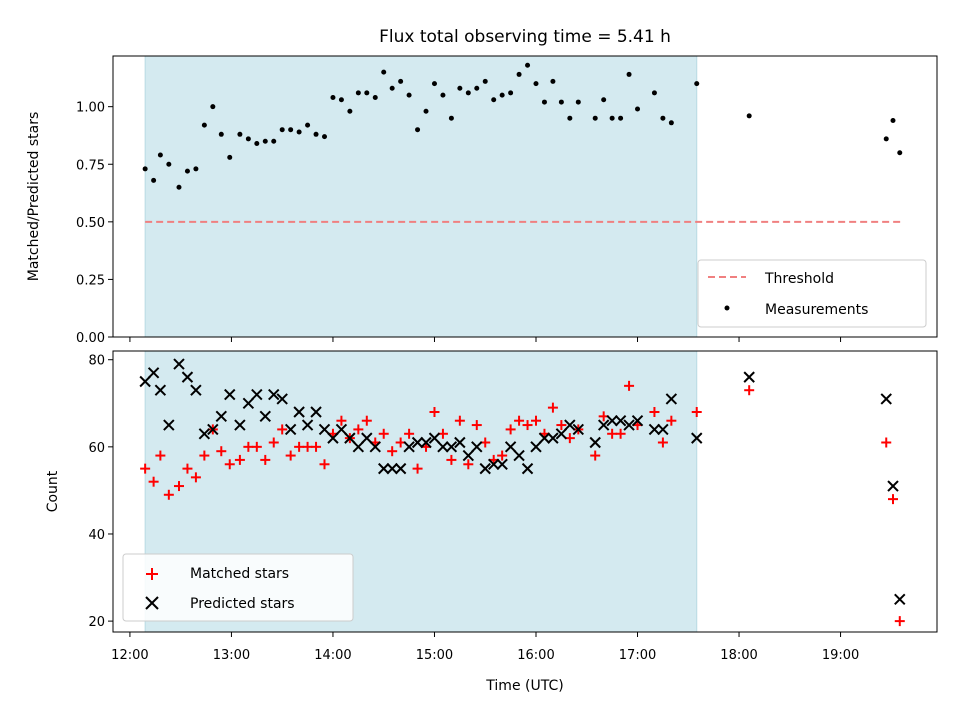 The width and height of the screenshot is (960, 724). Describe the element at coordinates (129, 655) in the screenshot. I see `x-tick-label: 12:00` at that location.